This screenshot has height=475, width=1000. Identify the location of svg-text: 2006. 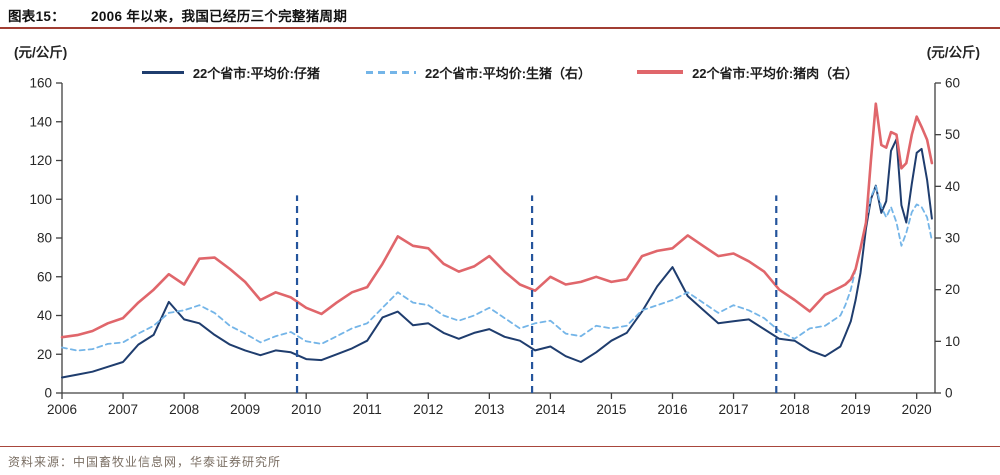
(62, 409).